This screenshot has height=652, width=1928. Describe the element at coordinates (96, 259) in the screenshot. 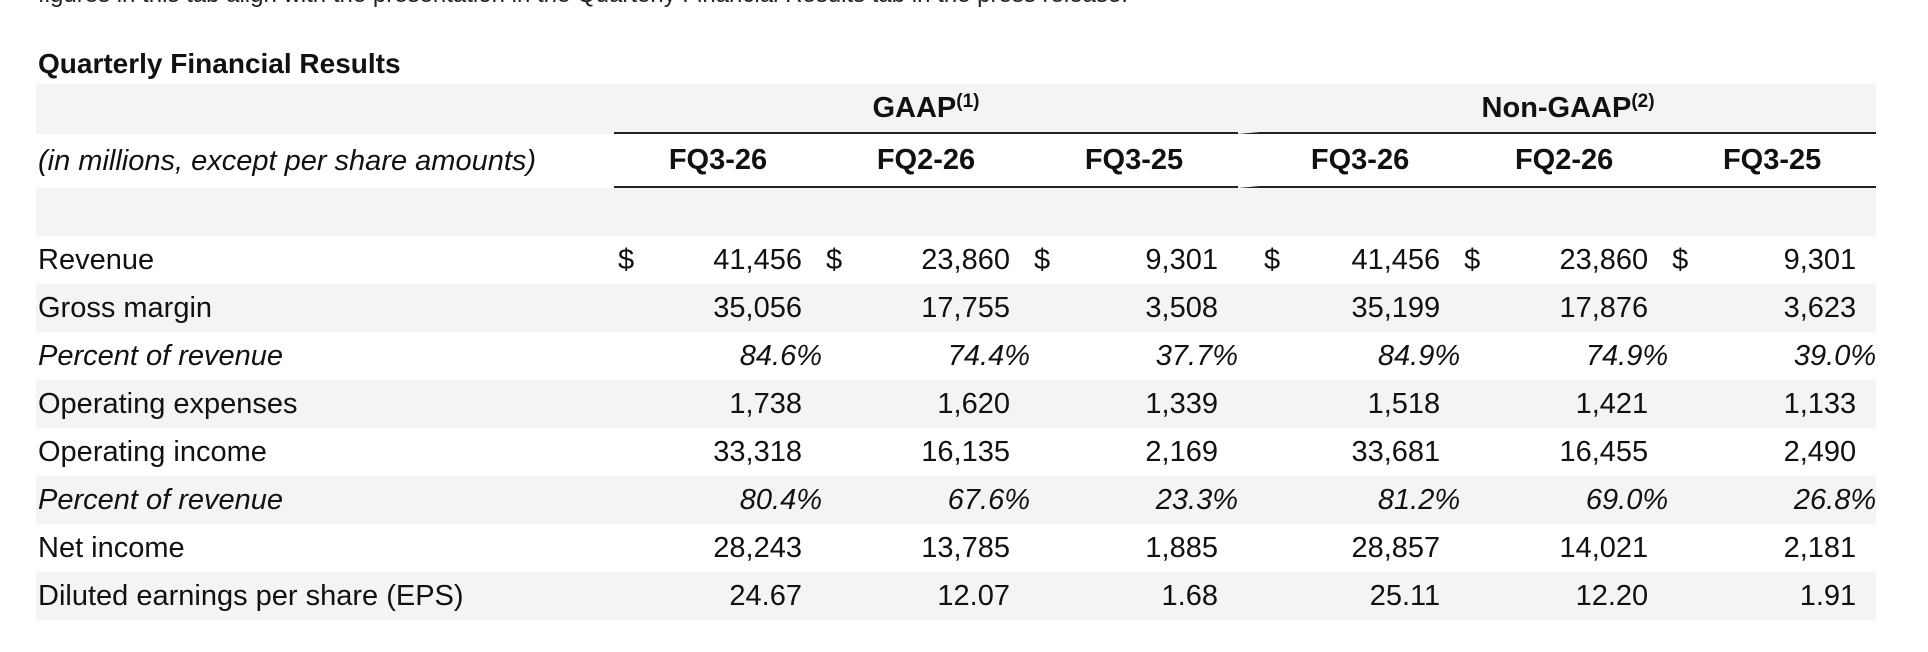

I see `row-label: Revenue` at that location.